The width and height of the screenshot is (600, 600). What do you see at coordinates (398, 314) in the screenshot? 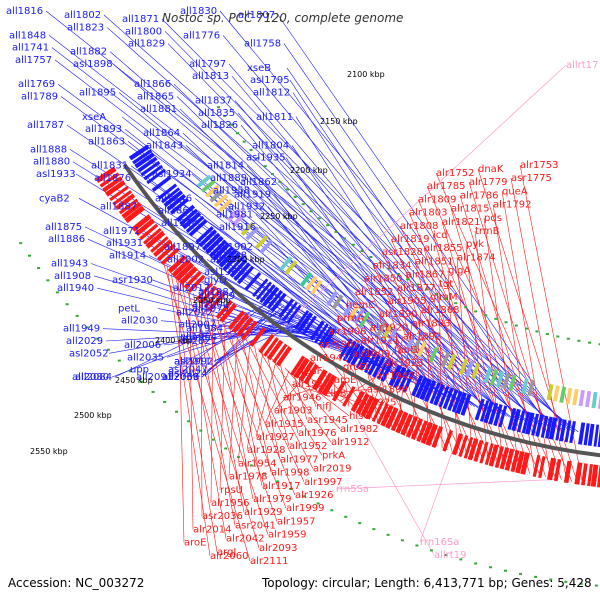
I see `reverse-gene-label: alr1890` at bounding box center [398, 314].